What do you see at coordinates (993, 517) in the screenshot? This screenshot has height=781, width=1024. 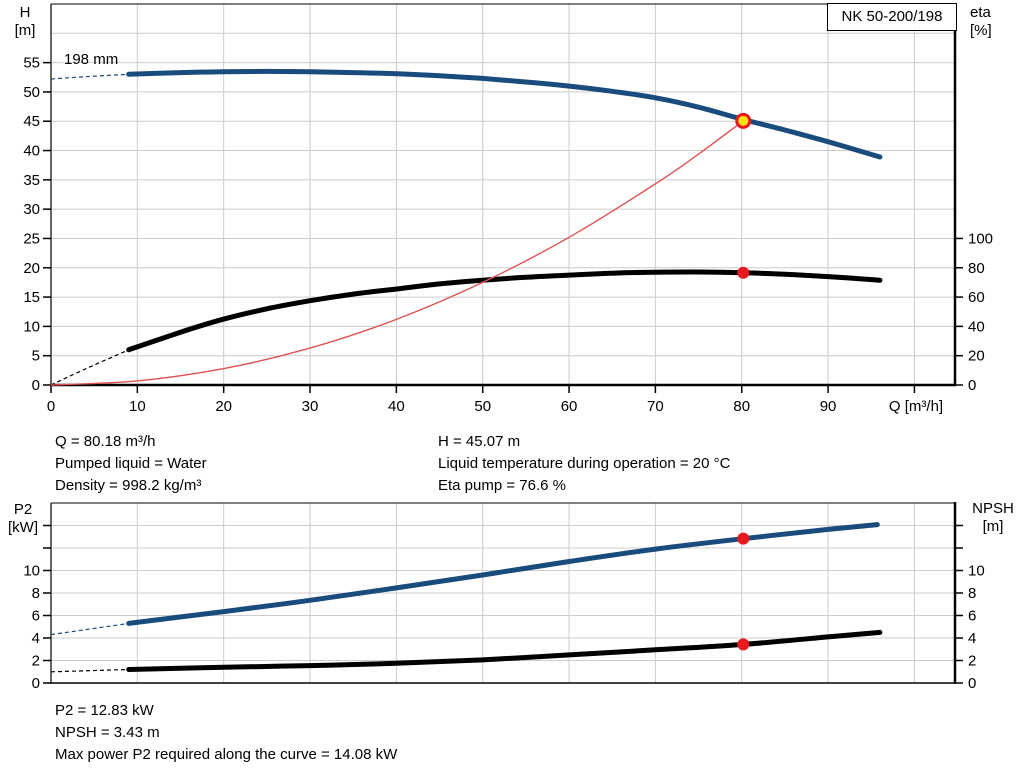 I see `bottom-chart-right-axis-title: NPSH [m]` at bounding box center [993, 517].